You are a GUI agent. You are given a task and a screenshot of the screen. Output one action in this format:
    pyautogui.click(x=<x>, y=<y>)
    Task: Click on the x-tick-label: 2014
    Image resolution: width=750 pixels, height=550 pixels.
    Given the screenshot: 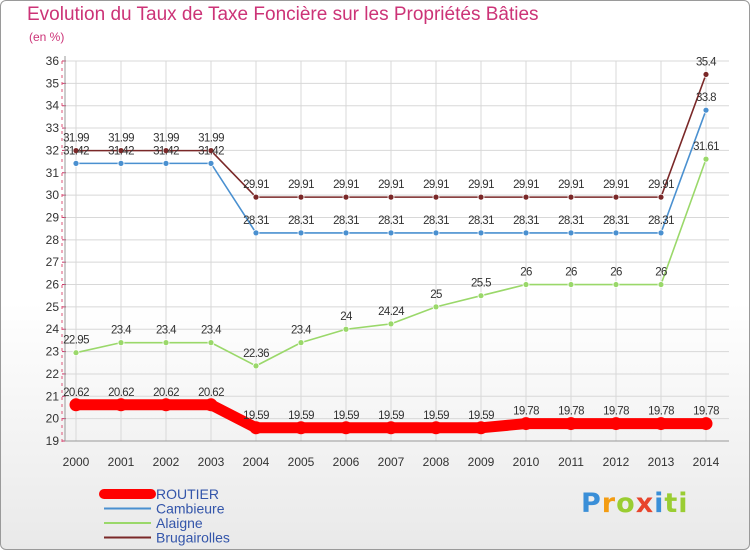 What is the action you would take?
    pyautogui.click(x=706, y=462)
    